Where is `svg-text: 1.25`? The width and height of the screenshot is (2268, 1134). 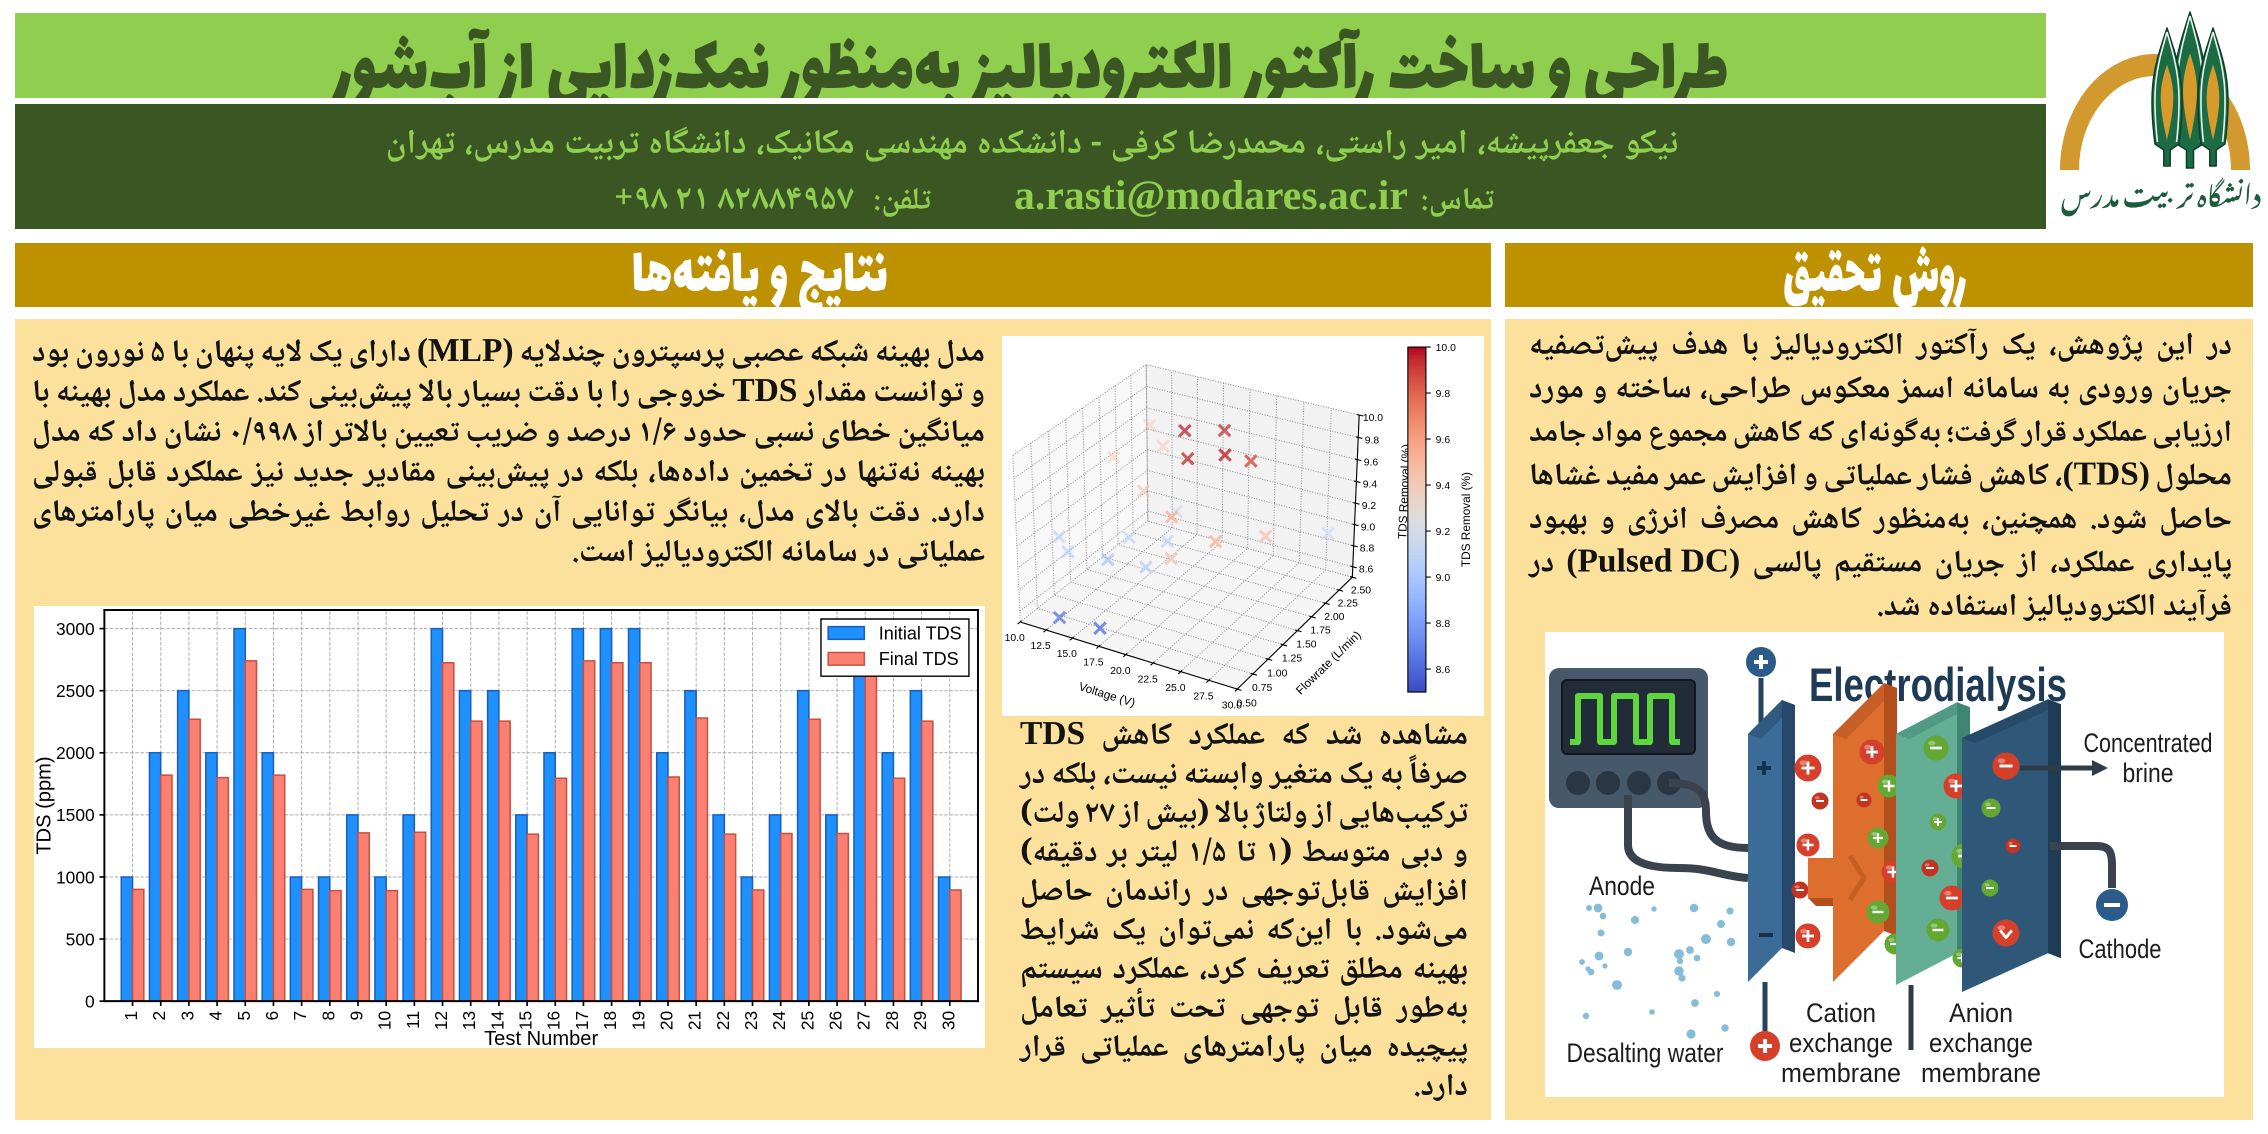 svg-text: 1.25 is located at coordinates (1292, 659).